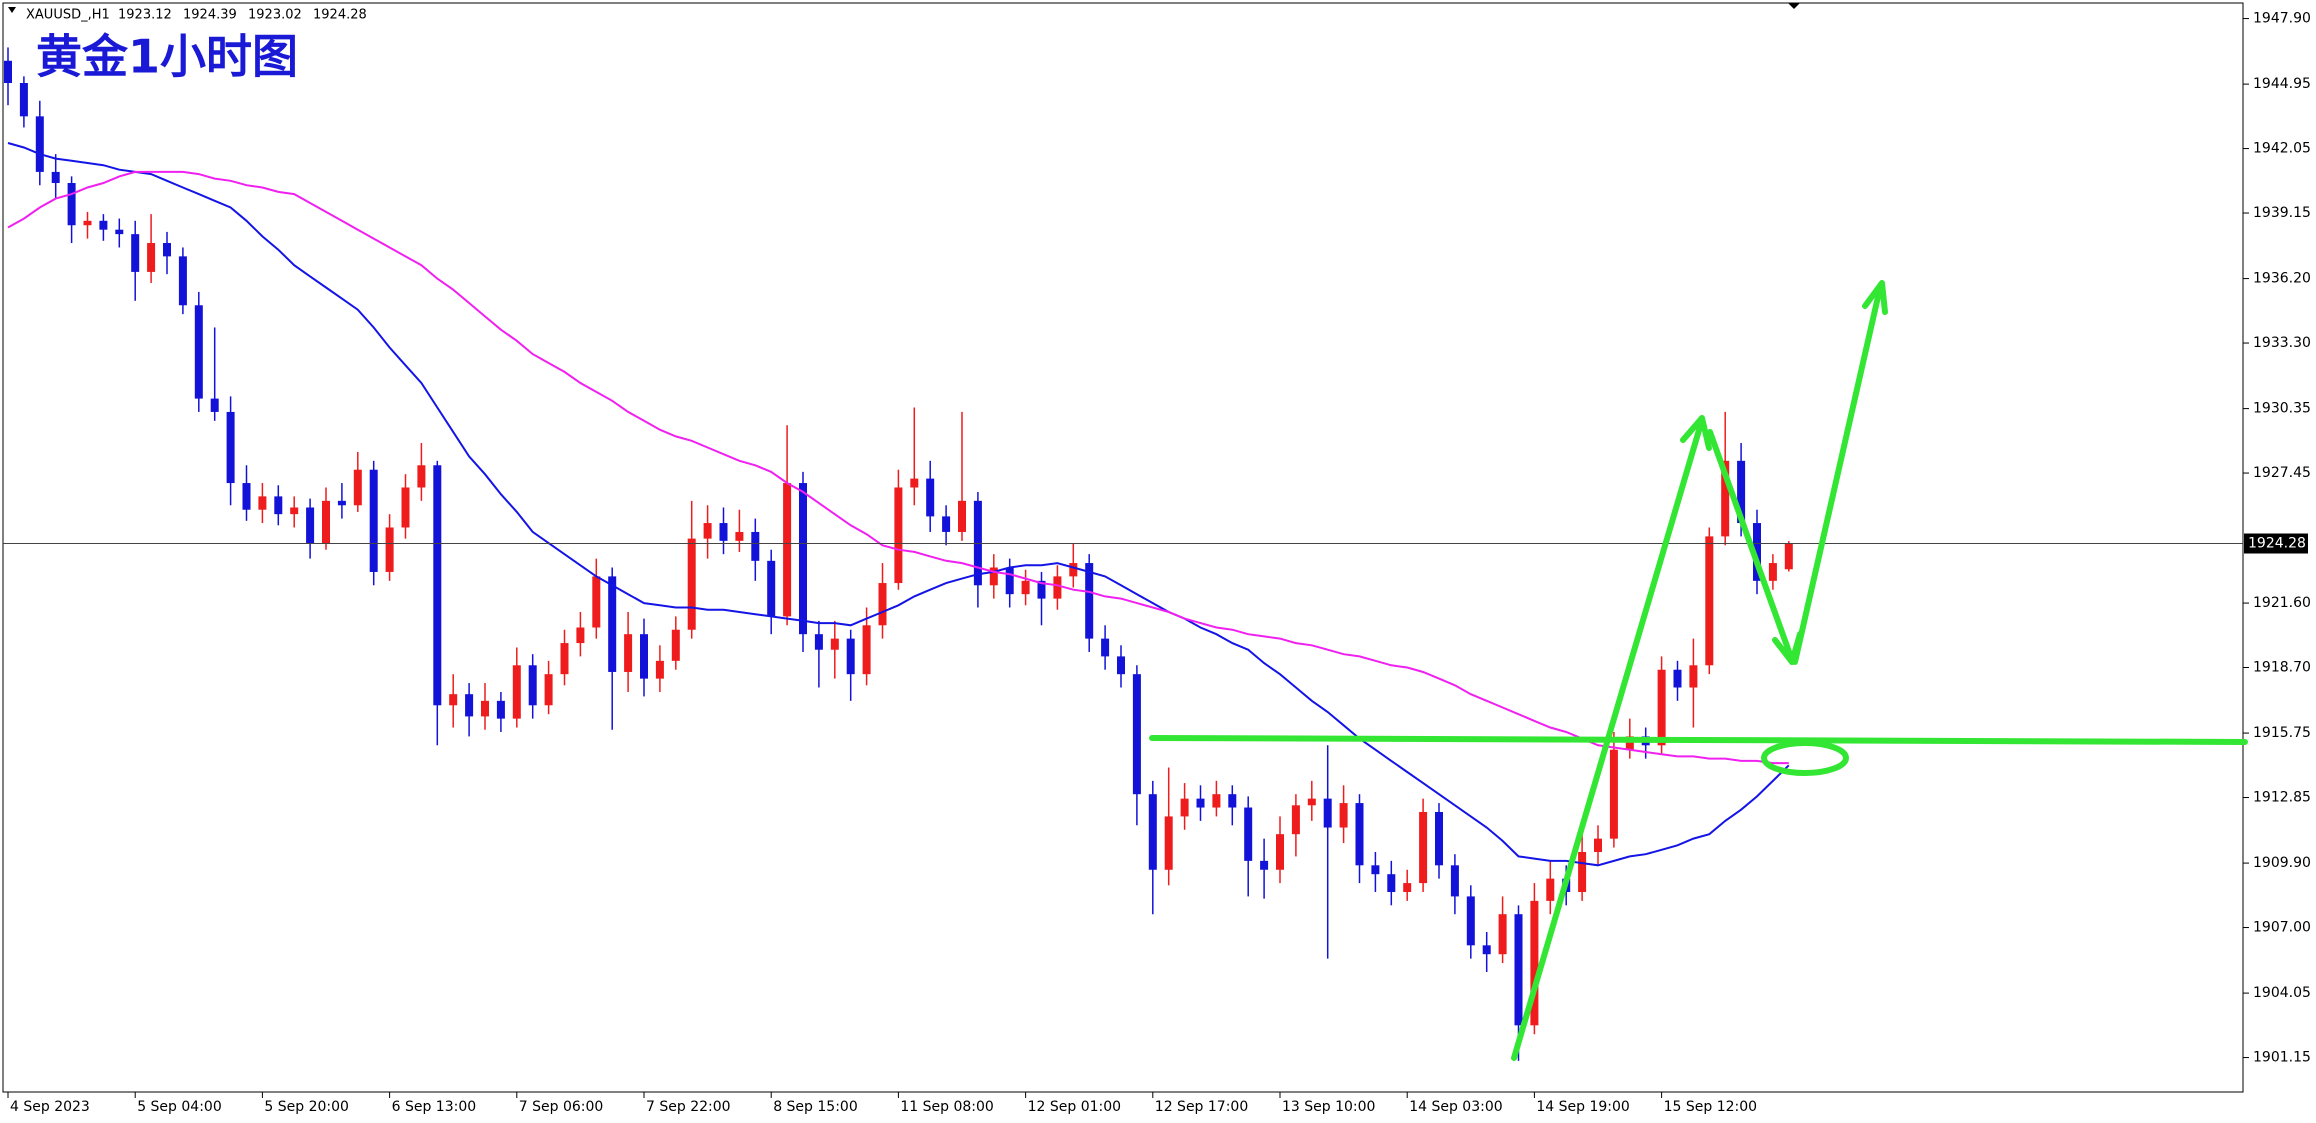 Image resolution: width=2316 pixels, height=1123 pixels. What do you see at coordinates (68, 15) in the screenshot?
I see `symbol: XAUUSD_,H1` at bounding box center [68, 15].